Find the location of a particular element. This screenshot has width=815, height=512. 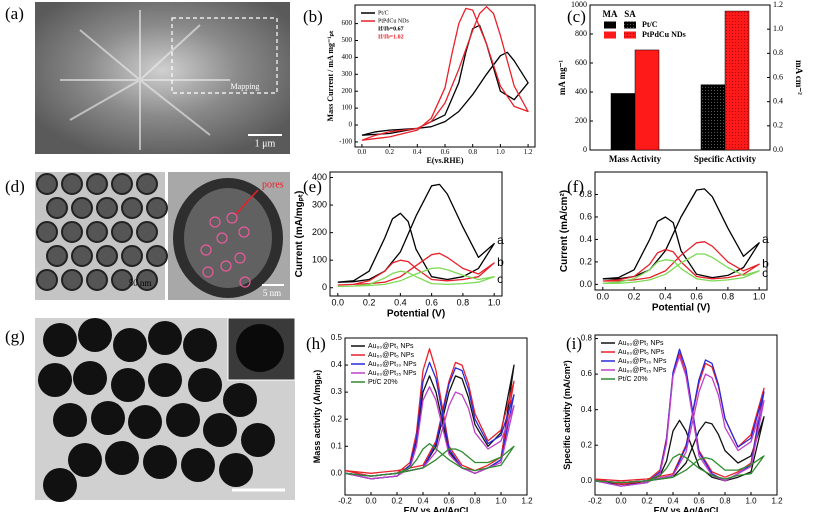

y2-tick-label: 0.2 is located at coordinates (778, 125).